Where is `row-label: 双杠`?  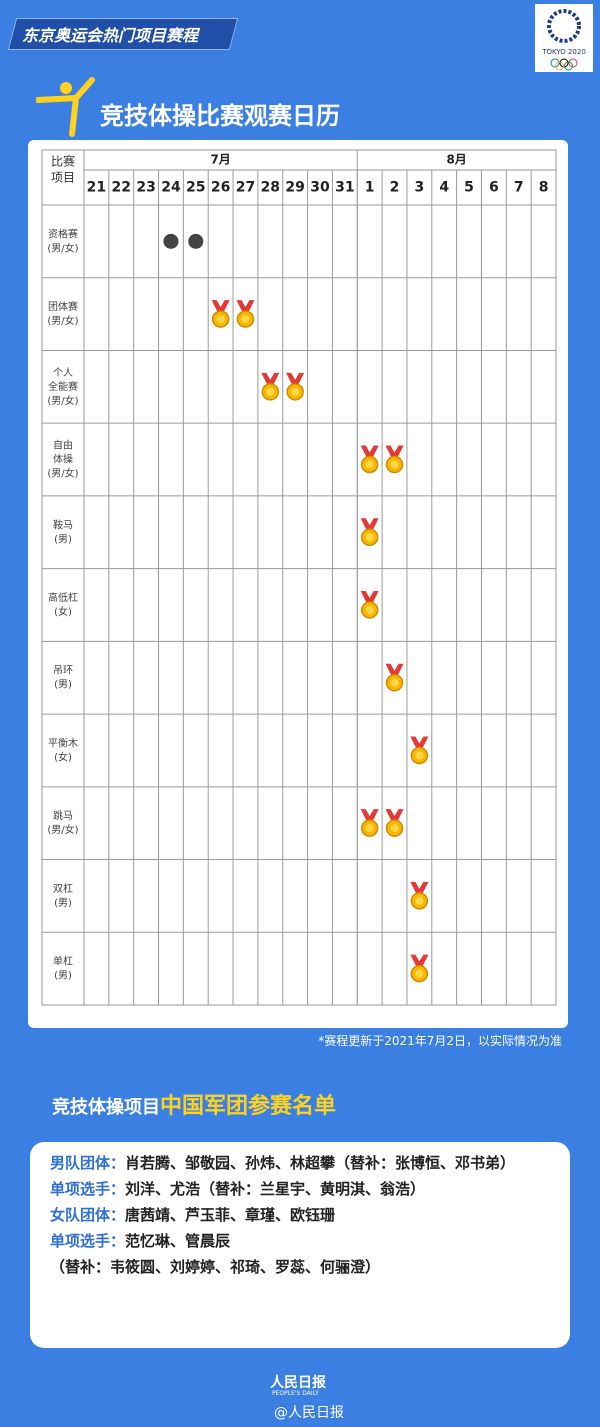 row-label: 双杠 is located at coordinates (63, 888).